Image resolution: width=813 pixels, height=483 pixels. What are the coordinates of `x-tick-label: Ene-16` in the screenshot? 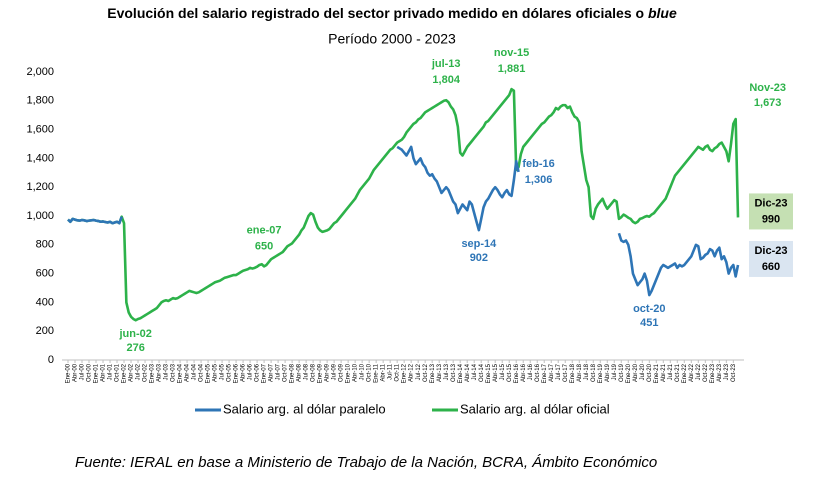 It's located at (517, 373).